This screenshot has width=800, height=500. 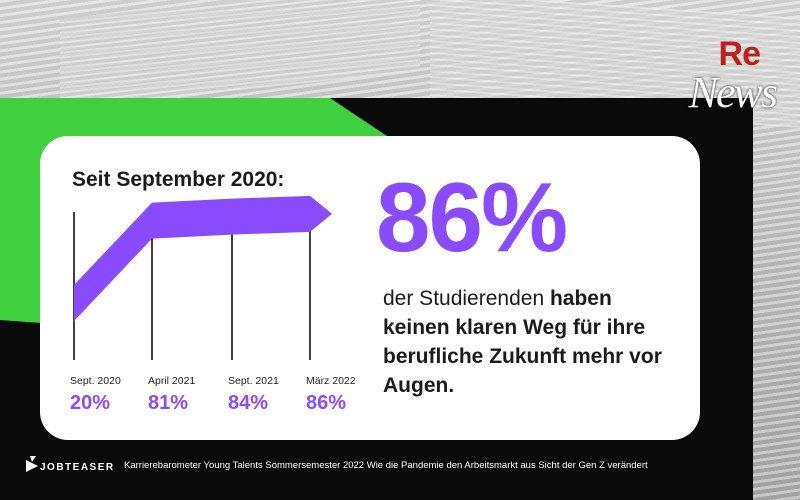 I want to click on x-tick-label: März 2022, so click(x=331, y=381).